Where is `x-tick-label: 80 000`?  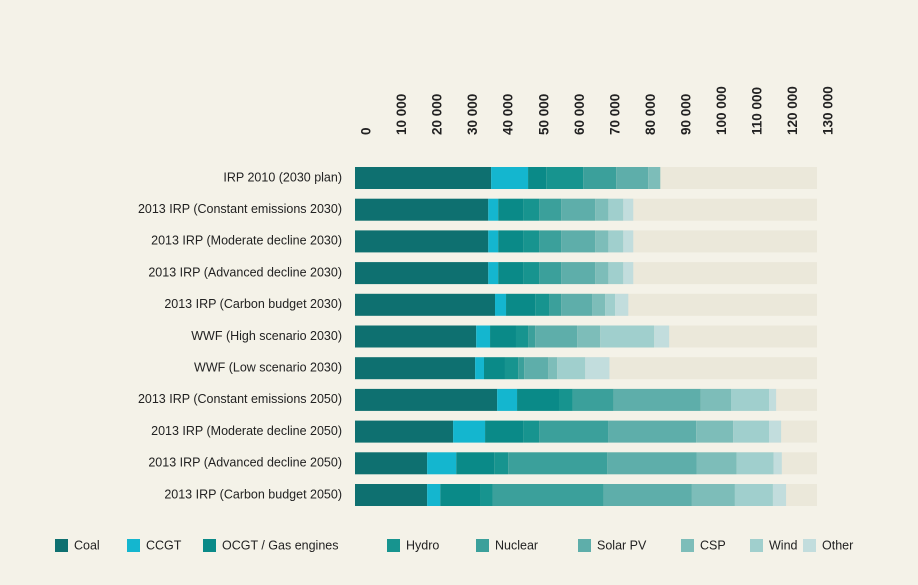 x-tick-label: 80 000 is located at coordinates (650, 114).